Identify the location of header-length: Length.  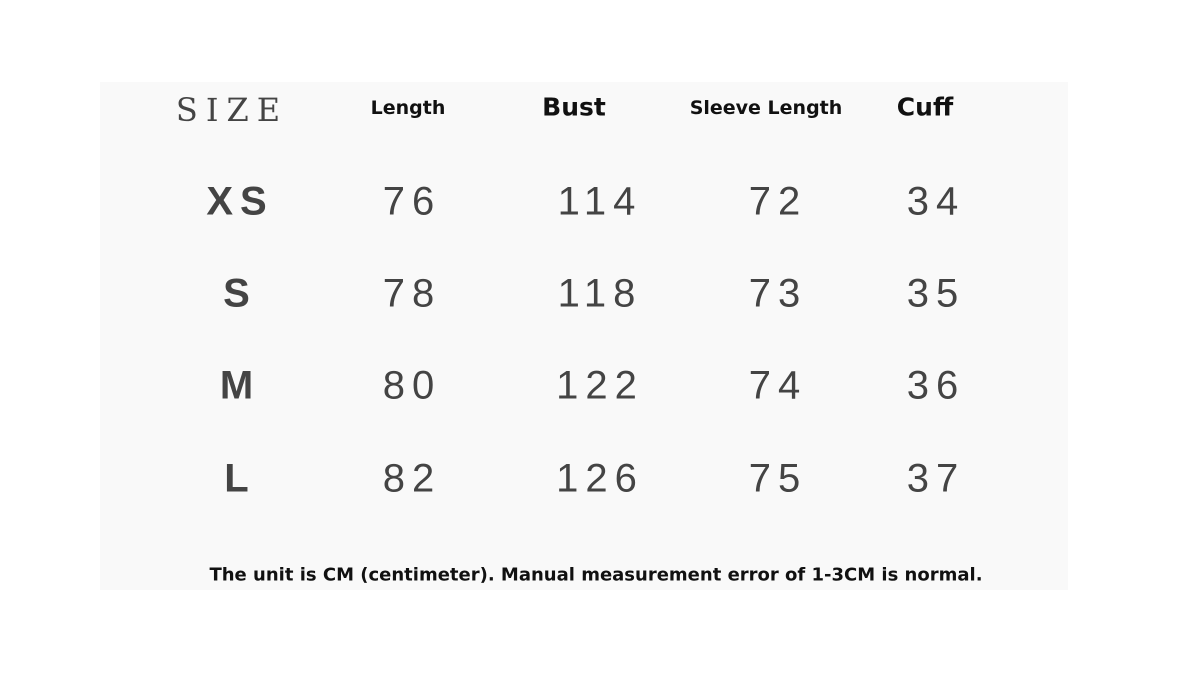
(408, 108).